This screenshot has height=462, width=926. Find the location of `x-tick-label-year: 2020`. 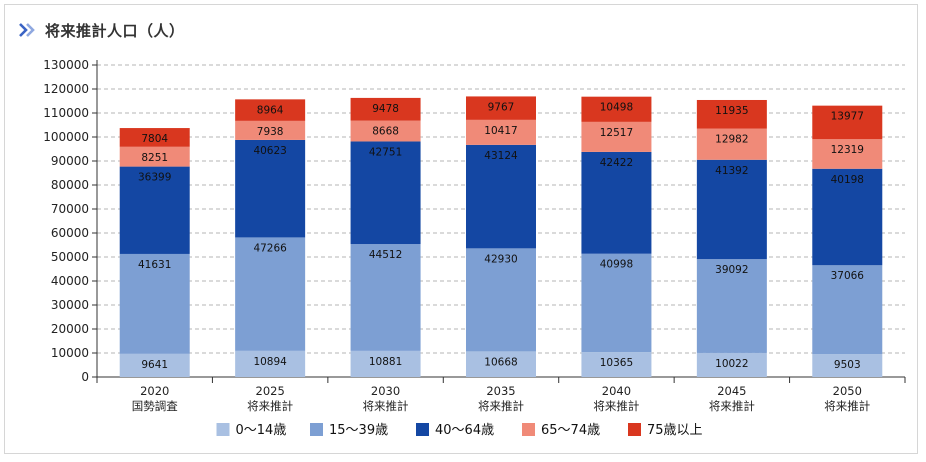

x-tick-label-year: 2020 is located at coordinates (154, 391).